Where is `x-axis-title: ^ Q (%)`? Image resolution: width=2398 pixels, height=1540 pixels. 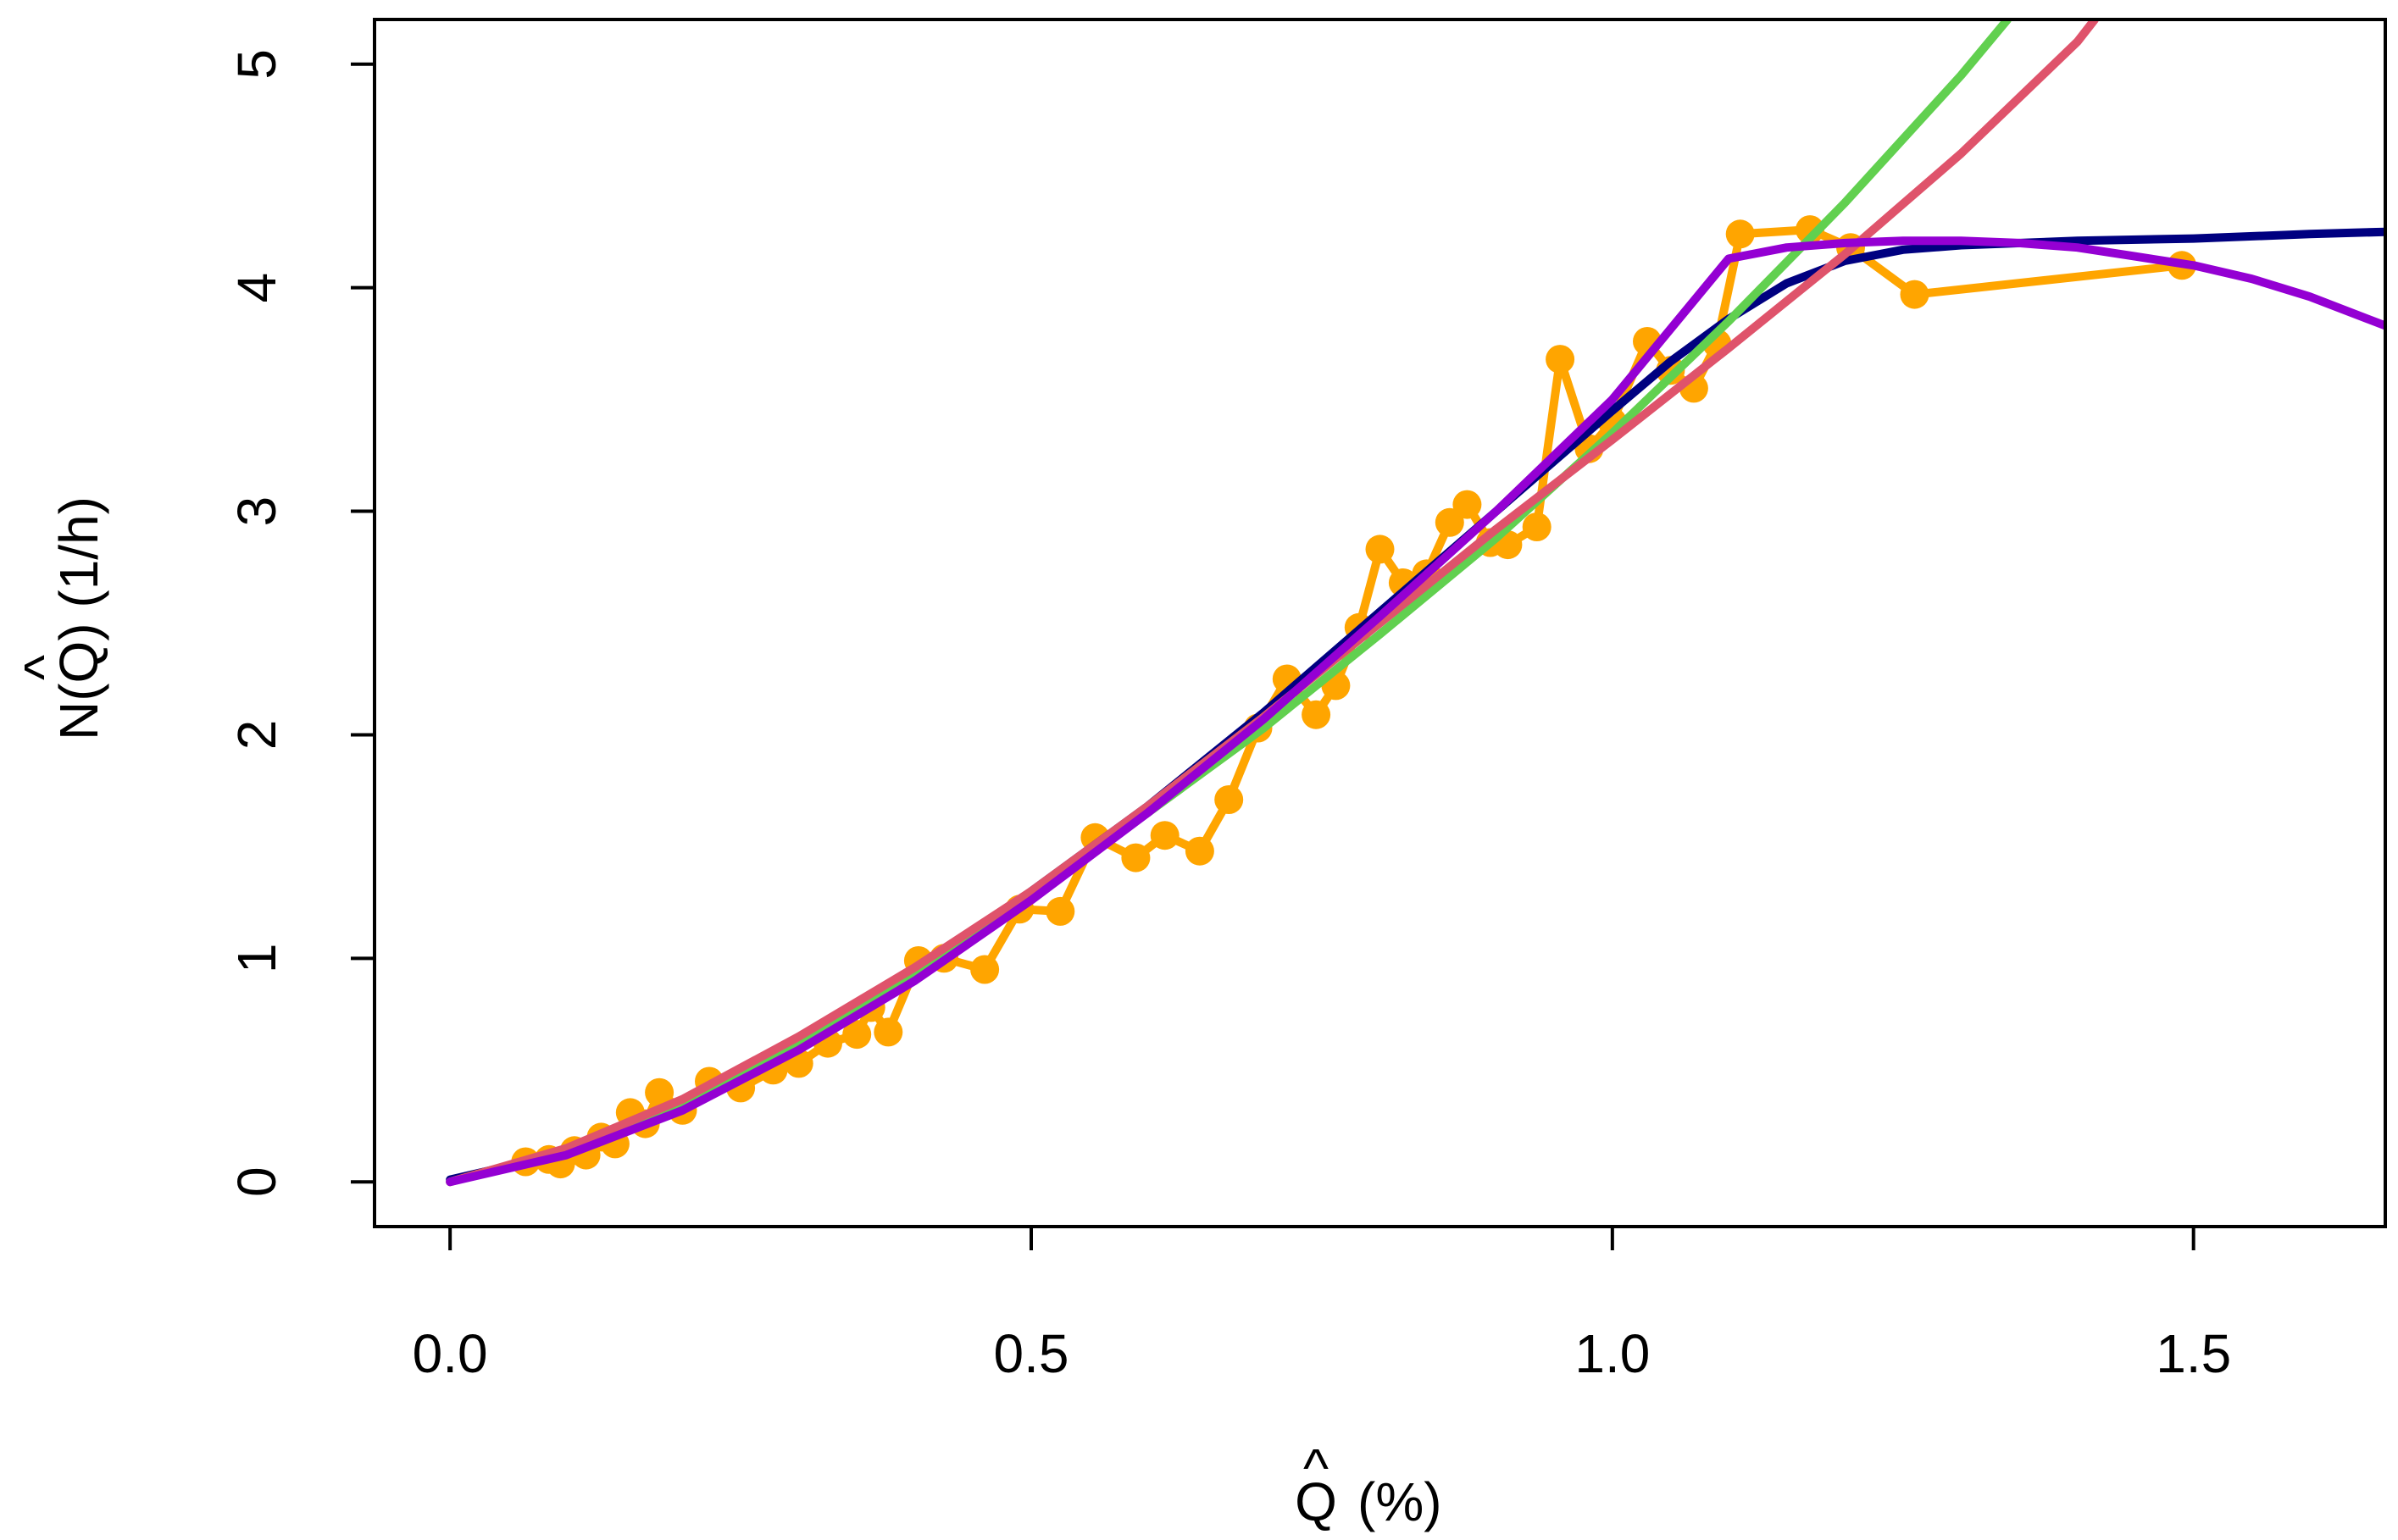
x-axis-title: ^ Q (%) is located at coordinates (1368, 1485).